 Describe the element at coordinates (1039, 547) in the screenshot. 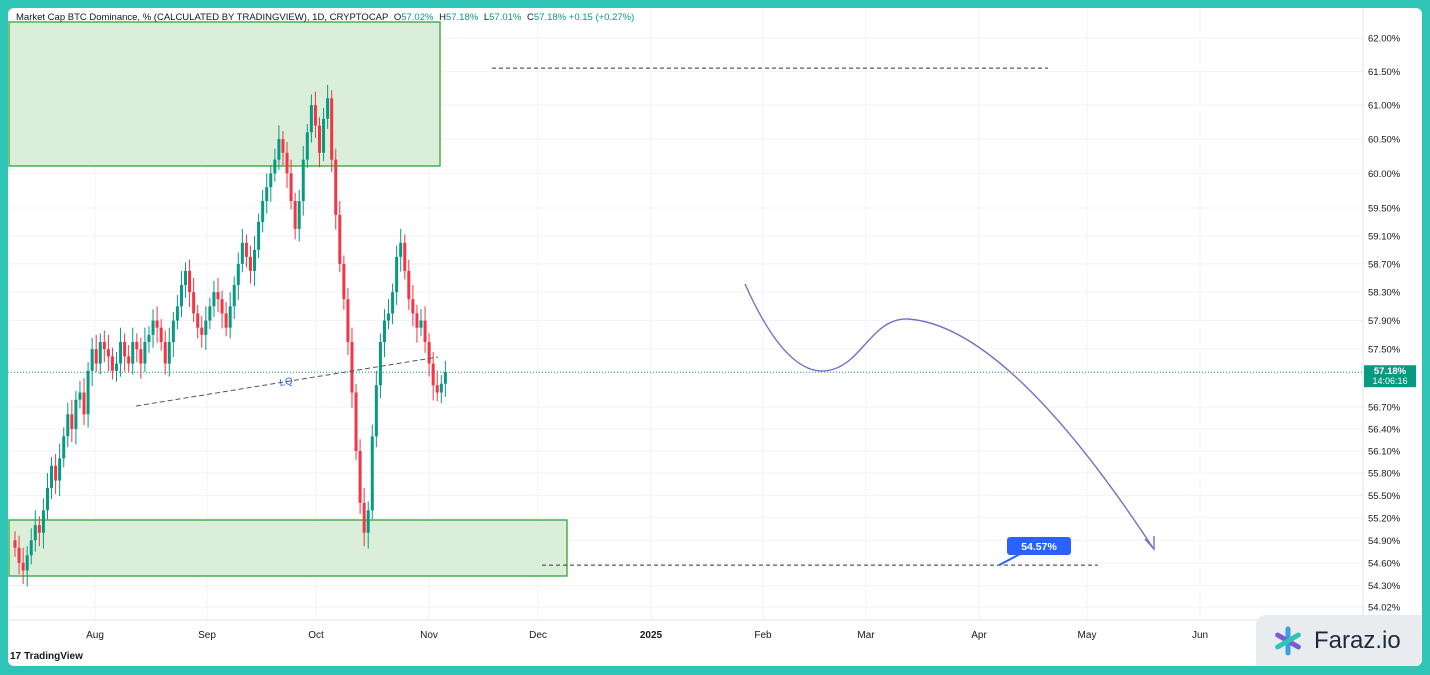

I see `target-label: 54.57%` at that location.